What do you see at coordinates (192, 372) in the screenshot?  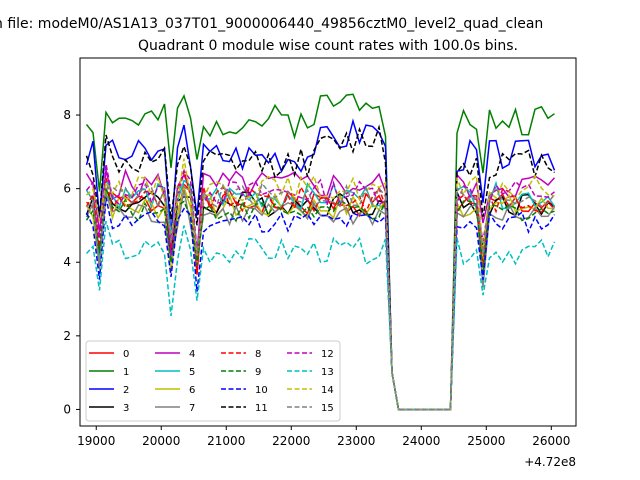 I see `legend-label-5: 5` at bounding box center [192, 372].